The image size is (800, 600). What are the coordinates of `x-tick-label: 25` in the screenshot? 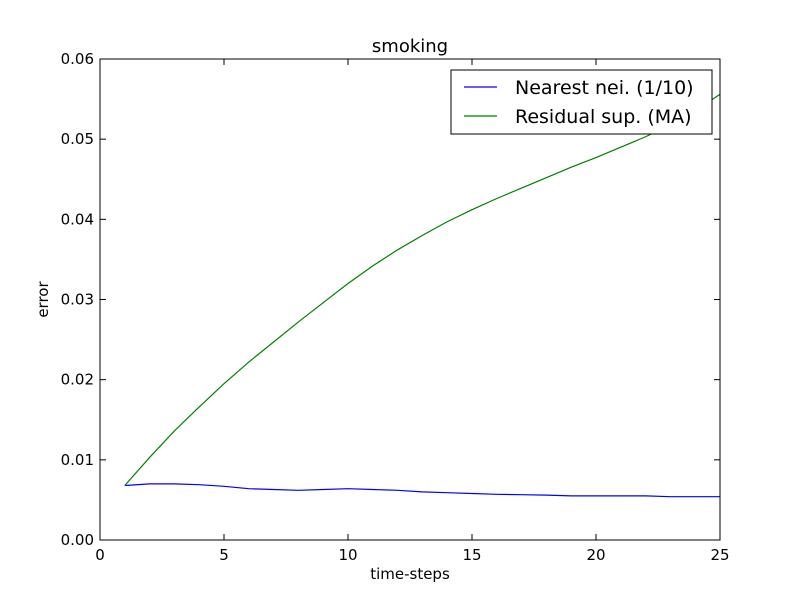 It's located at (719, 555).